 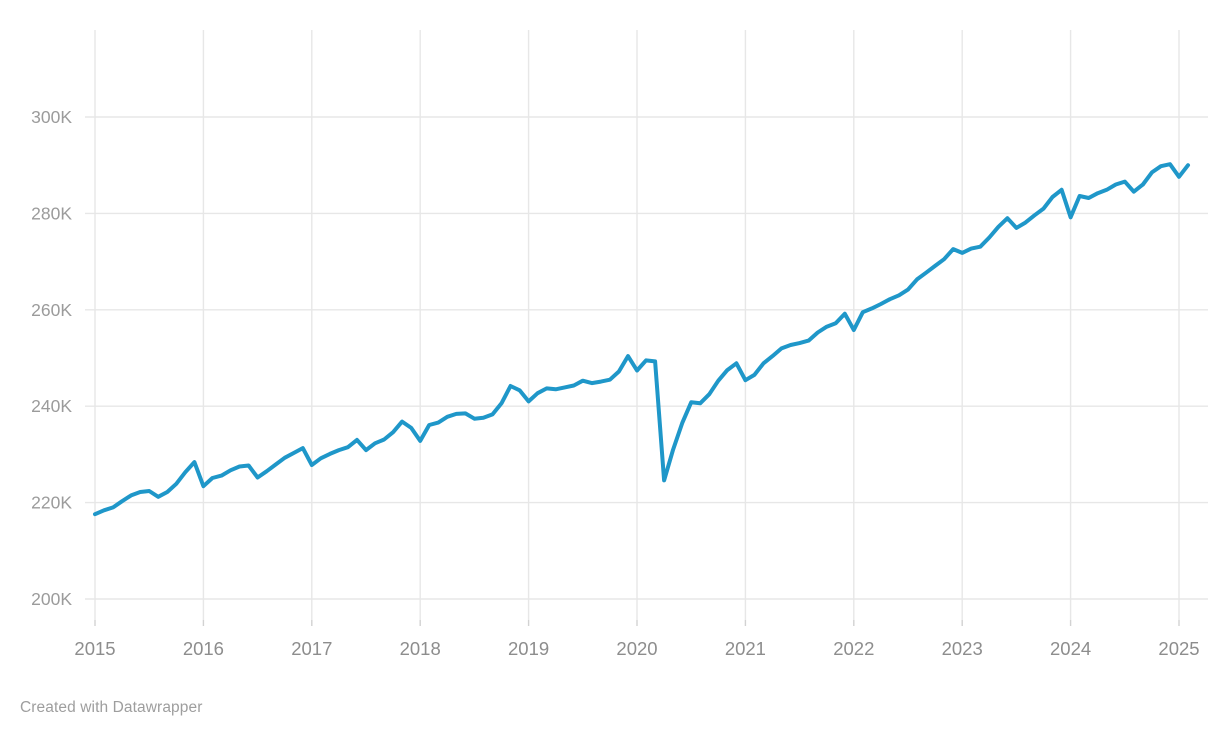 What do you see at coordinates (51, 358) in the screenshot?
I see `y-axis-labels: 200K 220K 240K 260K 280K 300K` at bounding box center [51, 358].